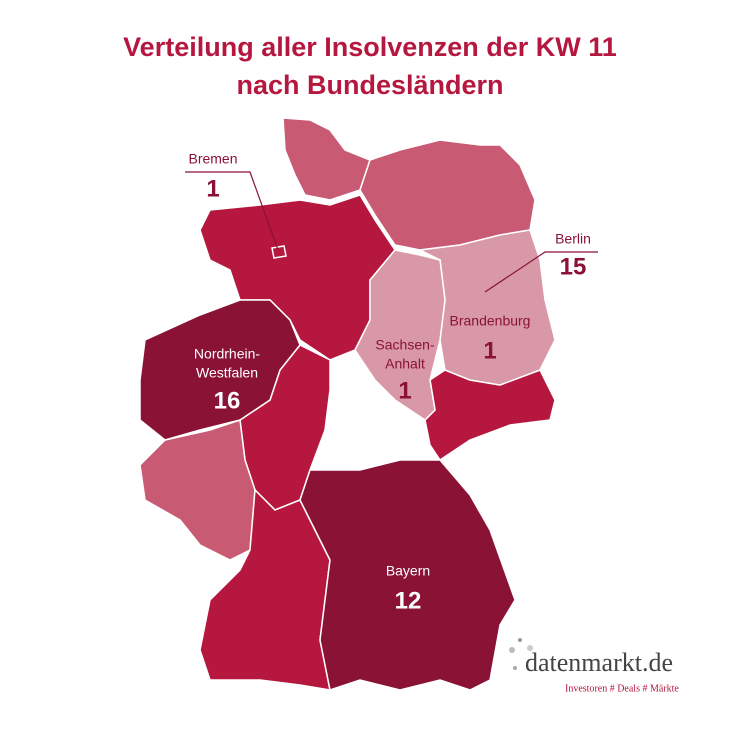 The image size is (741, 741). I want to click on region-name: Sachsen-, so click(404, 345).